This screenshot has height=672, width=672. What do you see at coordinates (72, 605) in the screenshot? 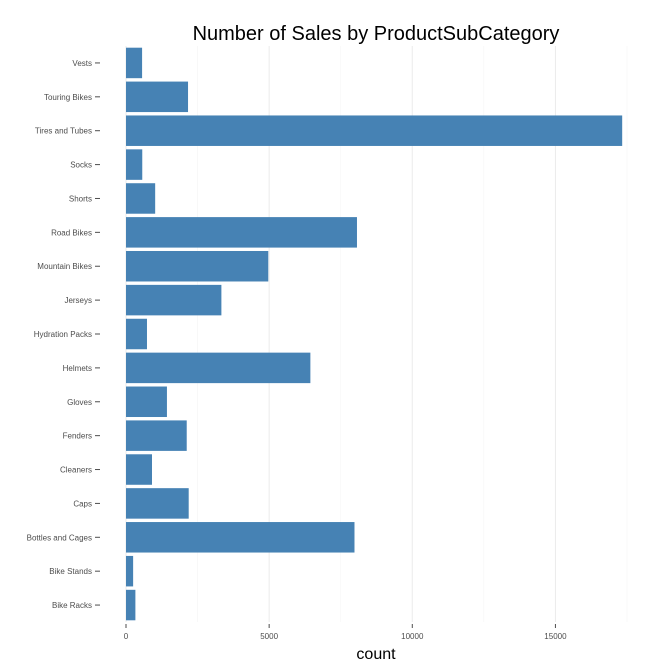
I see `y-tick-label: Bike Racks` at bounding box center [72, 605].